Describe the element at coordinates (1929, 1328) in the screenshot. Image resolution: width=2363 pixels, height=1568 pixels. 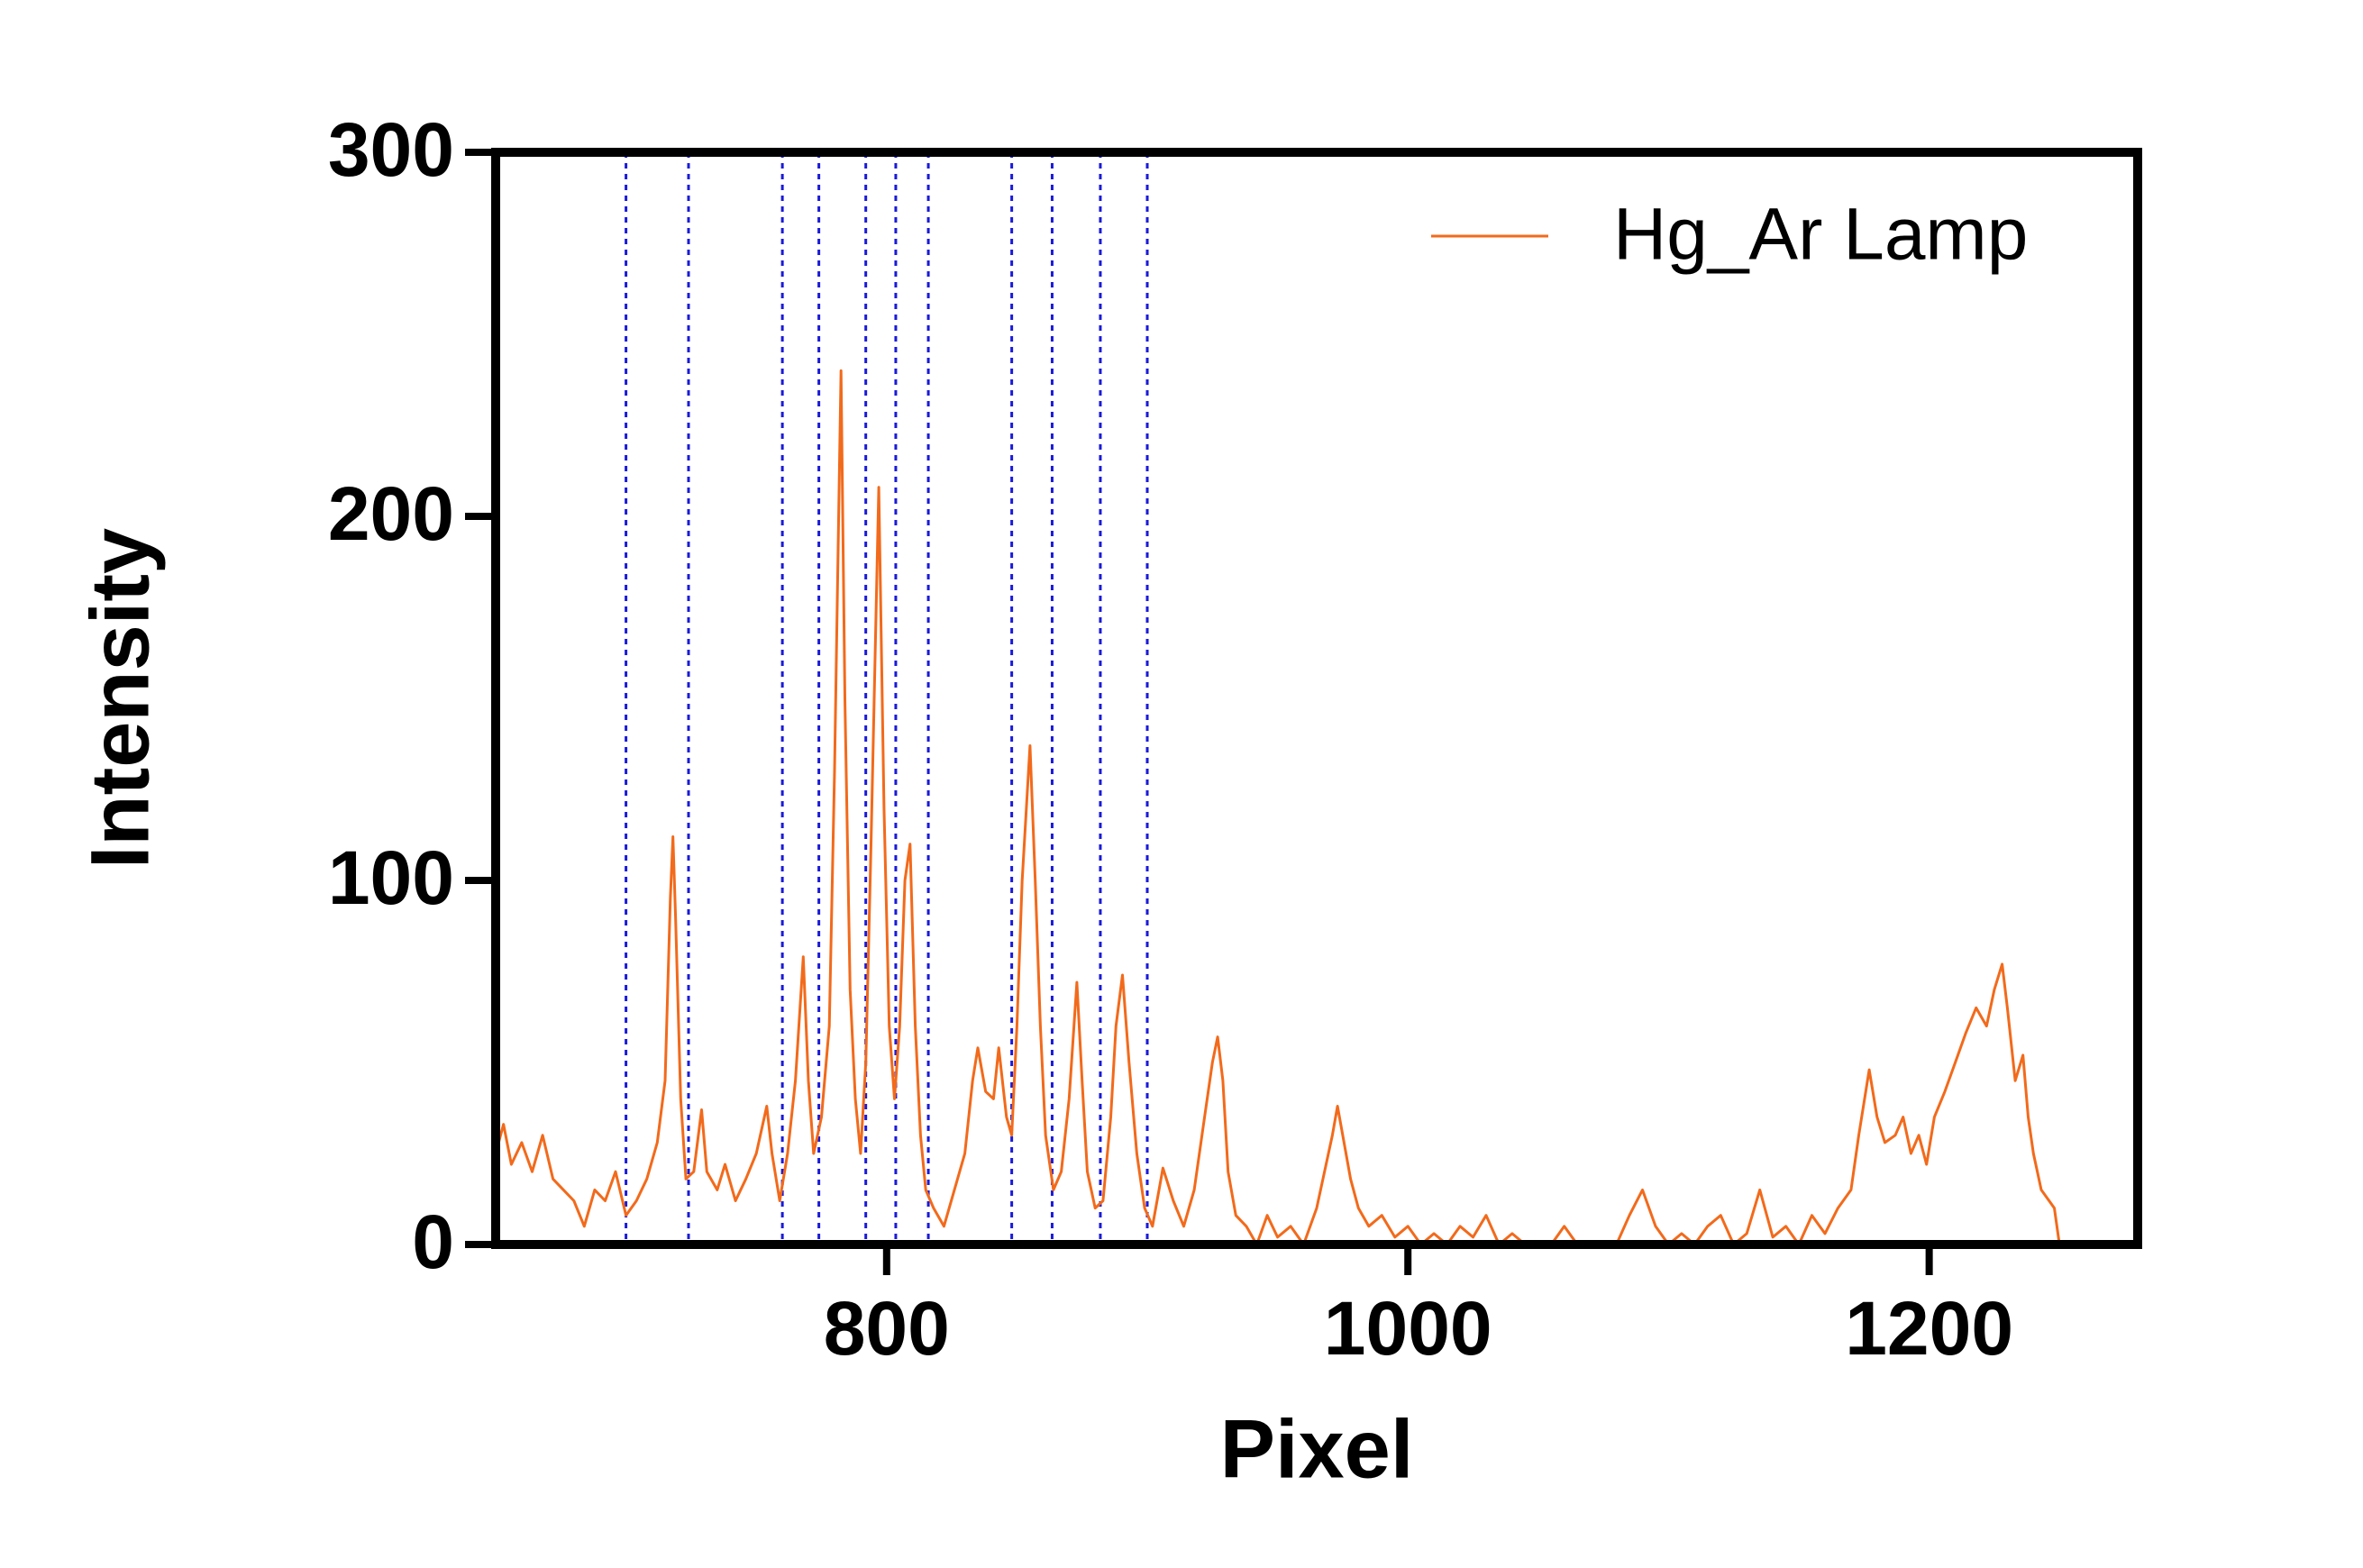
I see `x-tick-label: 1200` at that location.